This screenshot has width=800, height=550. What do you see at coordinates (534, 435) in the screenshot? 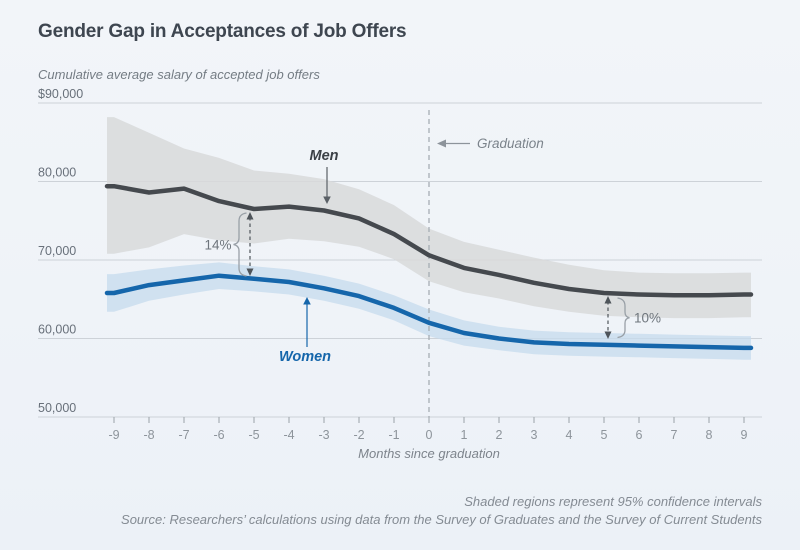
I see `x-tick-label: 3` at bounding box center [534, 435].